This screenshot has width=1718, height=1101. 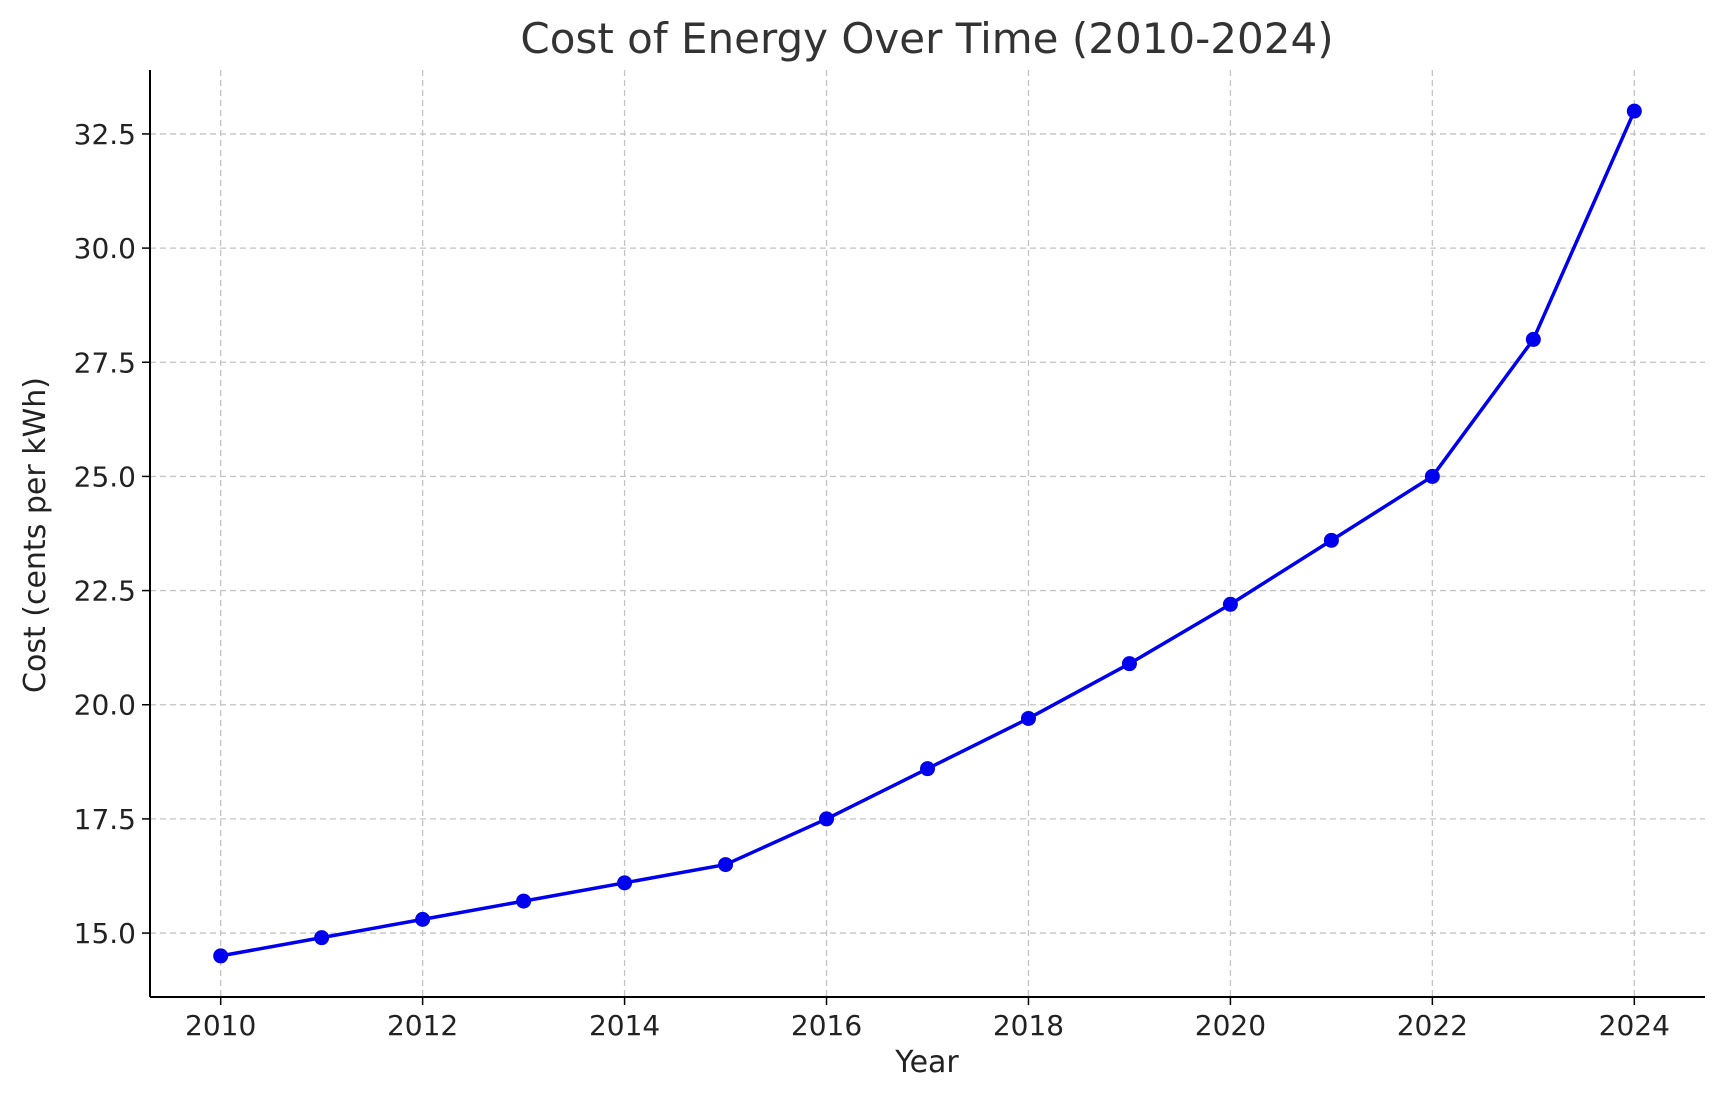 What do you see at coordinates (220, 1025) in the screenshot?
I see `x-tick-label: 2010` at bounding box center [220, 1025].